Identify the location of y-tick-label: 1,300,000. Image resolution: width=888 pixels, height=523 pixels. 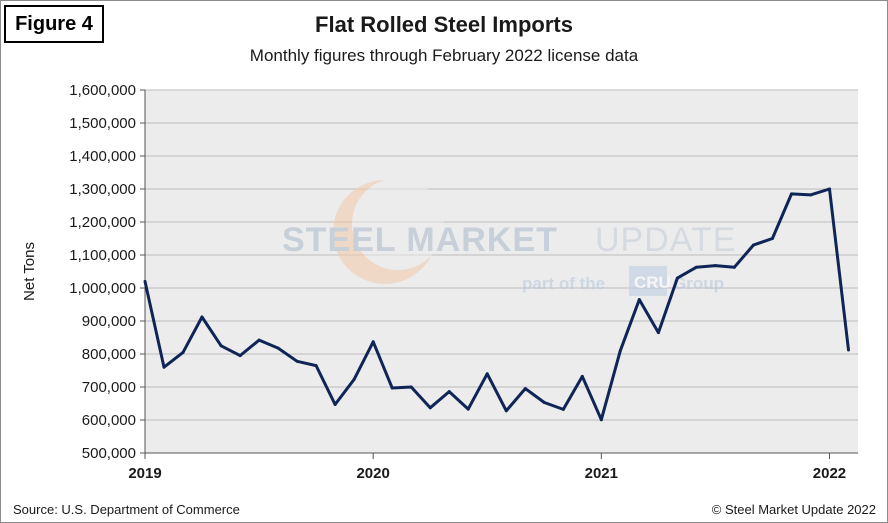
(102, 189).